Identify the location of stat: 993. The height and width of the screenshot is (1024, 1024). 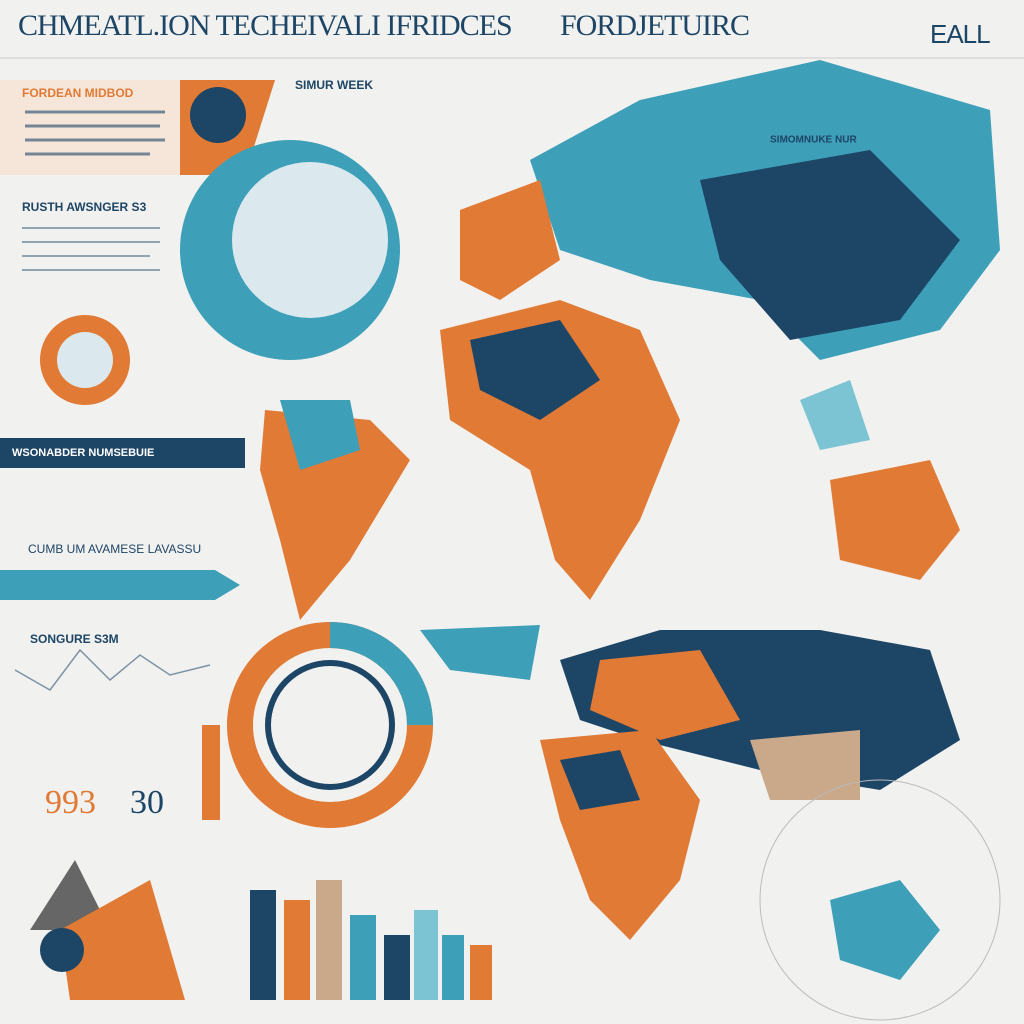
(70, 802).